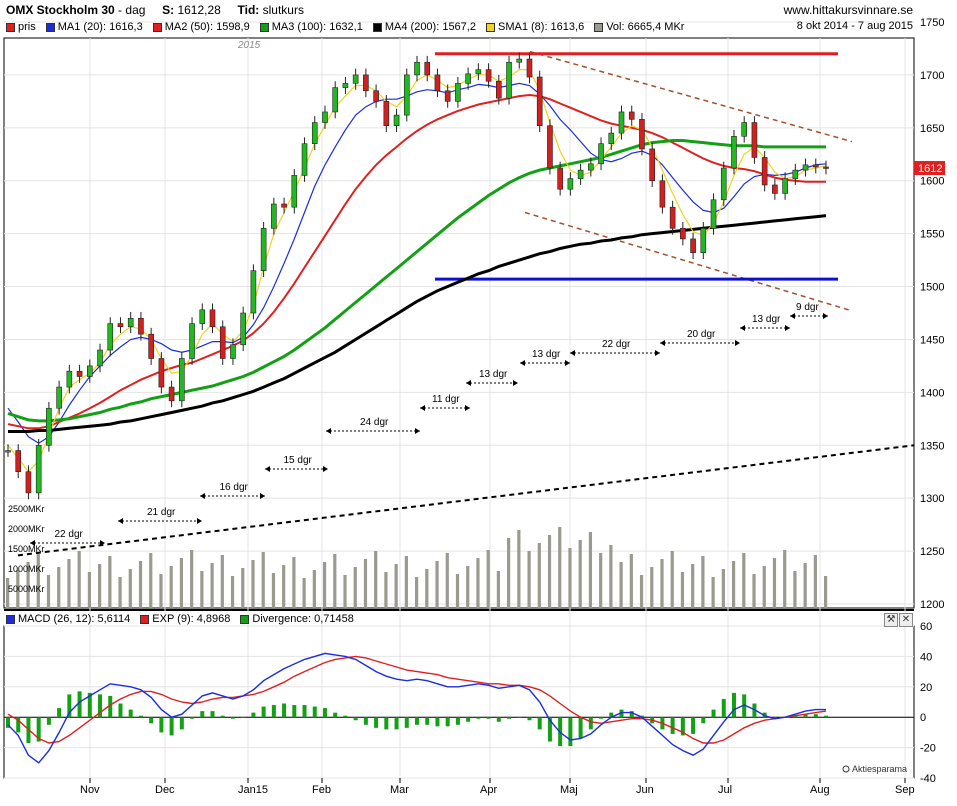 The height and width of the screenshot is (806, 957). What do you see at coordinates (185, 619) in the screenshot?
I see `macd-legend-item: EXP (9): 4,8968` at bounding box center [185, 619].